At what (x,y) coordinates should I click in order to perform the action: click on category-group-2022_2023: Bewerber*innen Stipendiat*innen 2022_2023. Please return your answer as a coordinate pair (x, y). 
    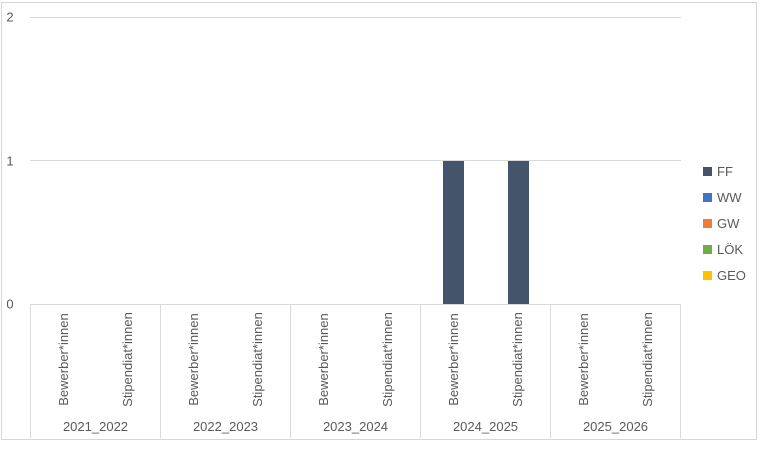
    Looking at the image, I should click on (225, 371).